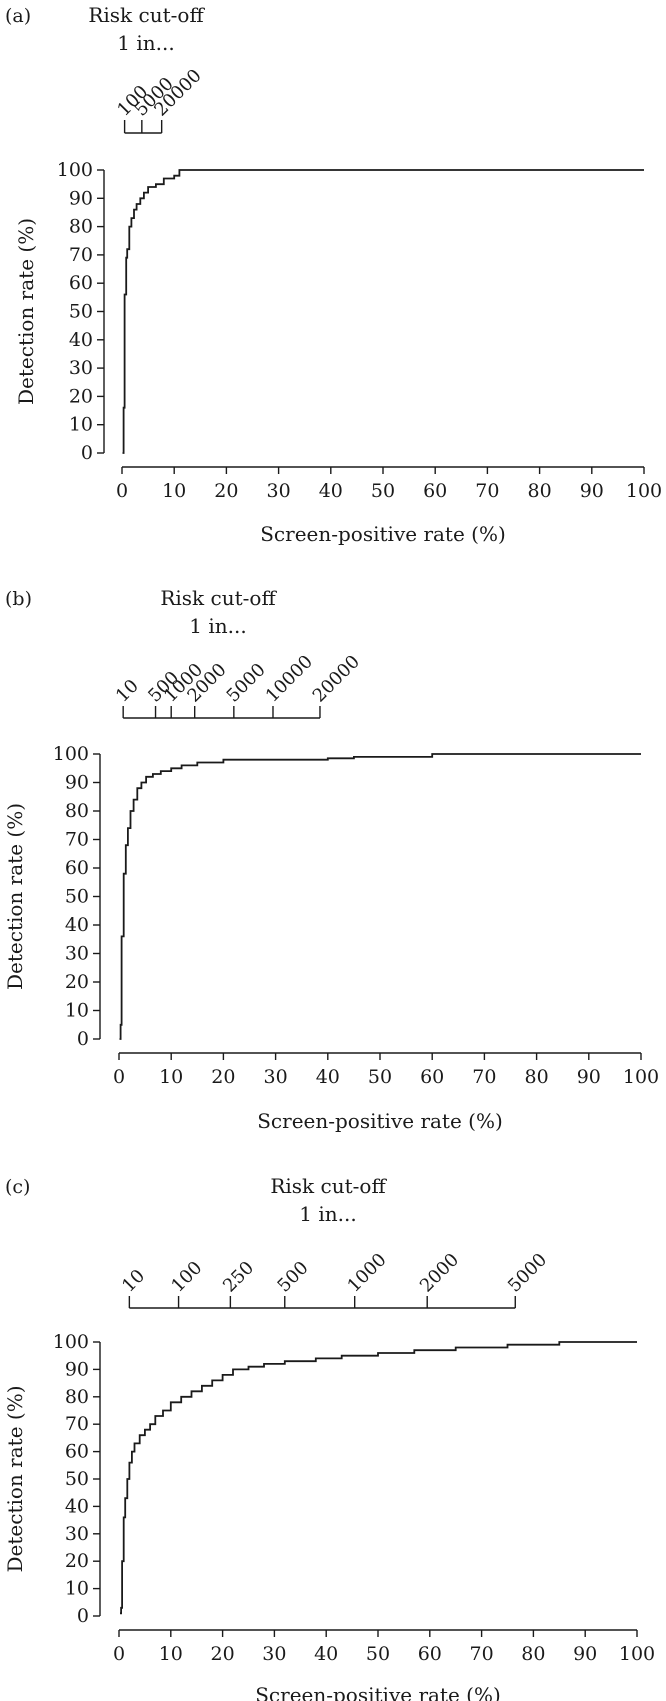 The width and height of the screenshot is (666, 1701). What do you see at coordinates (439, 1272) in the screenshot?
I see `risk-tick-label: 2000` at bounding box center [439, 1272].